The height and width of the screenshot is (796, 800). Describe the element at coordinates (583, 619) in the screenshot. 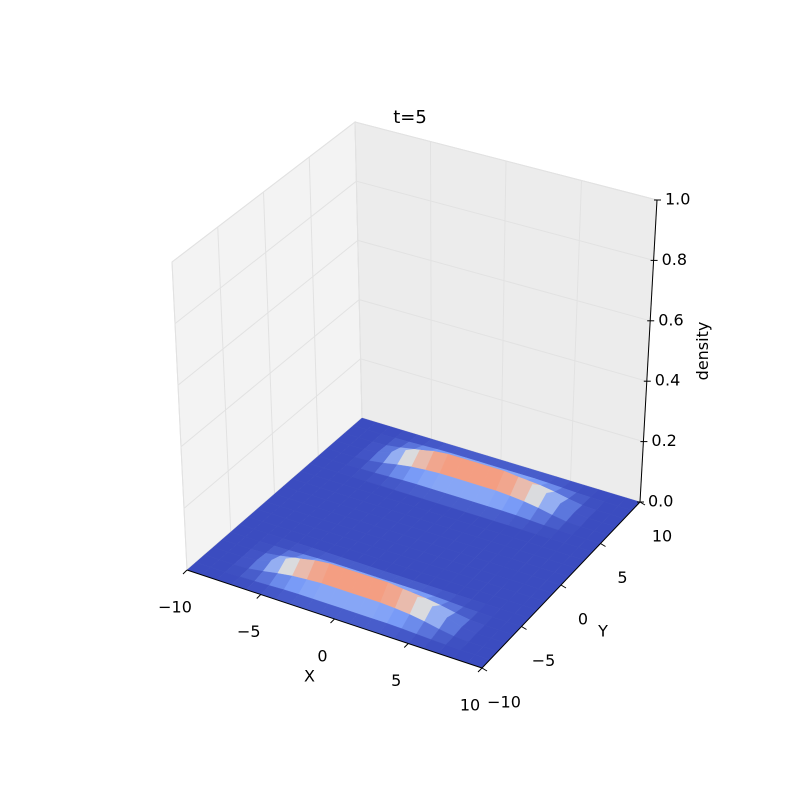

I see `y-tick-label: 0` at that location.